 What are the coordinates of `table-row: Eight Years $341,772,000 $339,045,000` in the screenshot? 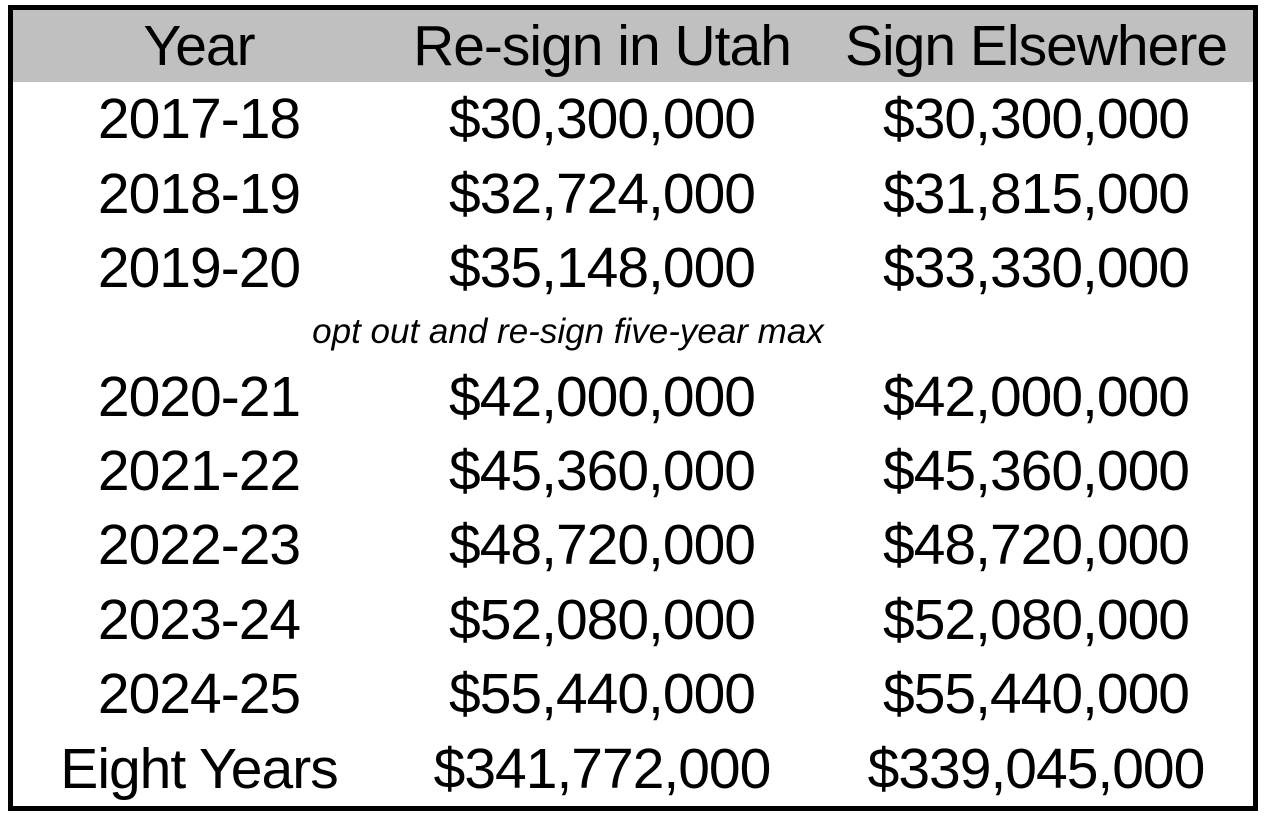 It's located at (633, 769).